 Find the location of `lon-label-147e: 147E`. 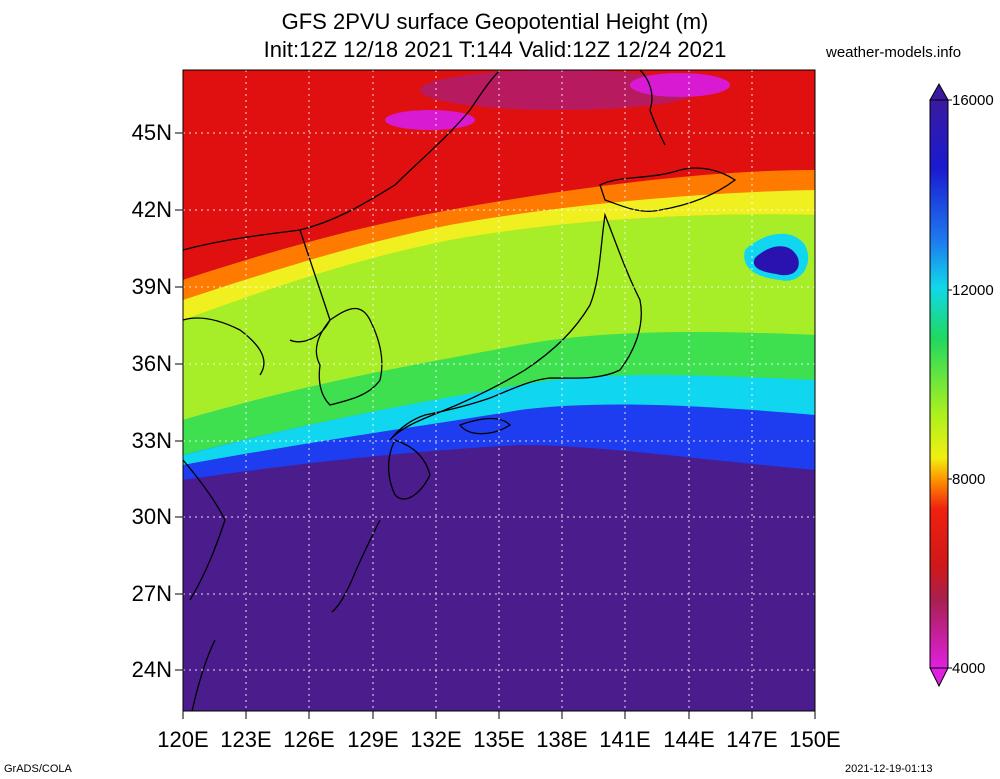

lon-label-147e: 147E is located at coordinates (752, 739).